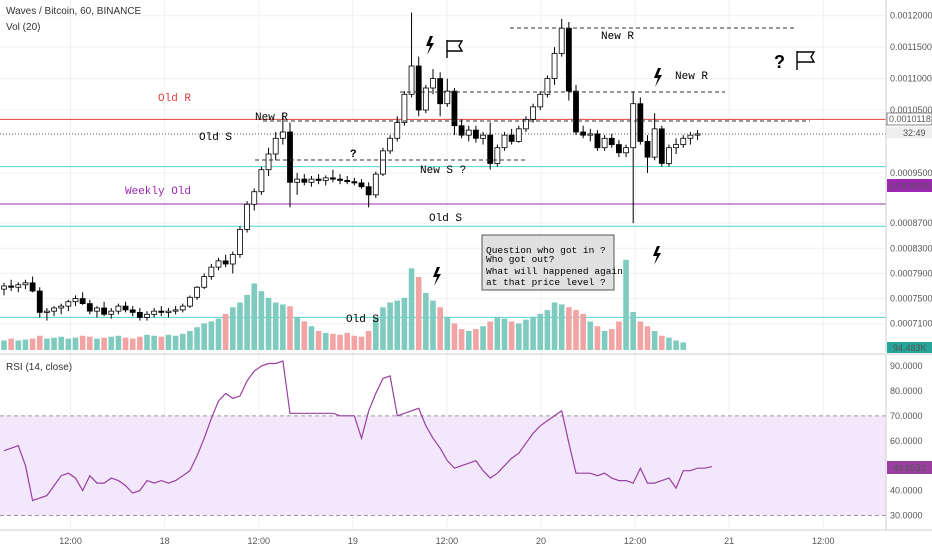 This screenshot has width=932, height=550. What do you see at coordinates (215, 138) in the screenshot?
I see `old-s-top-label: Old S` at bounding box center [215, 138].